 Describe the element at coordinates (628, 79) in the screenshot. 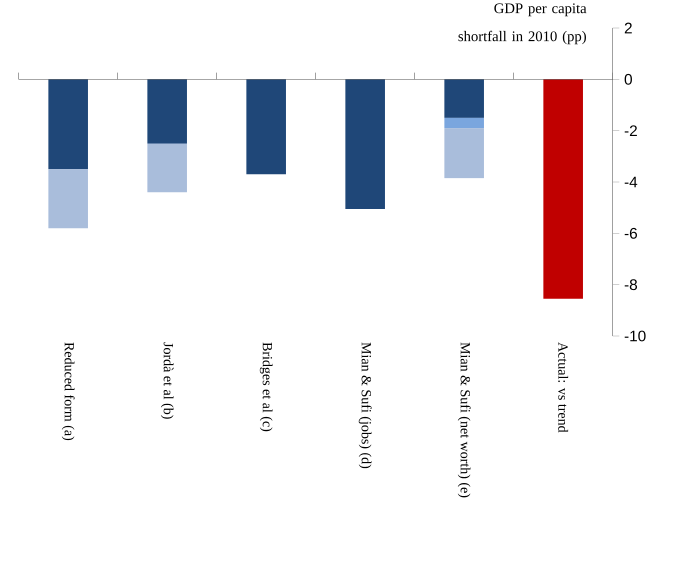

I see `y-tick-label: 0` at that location.